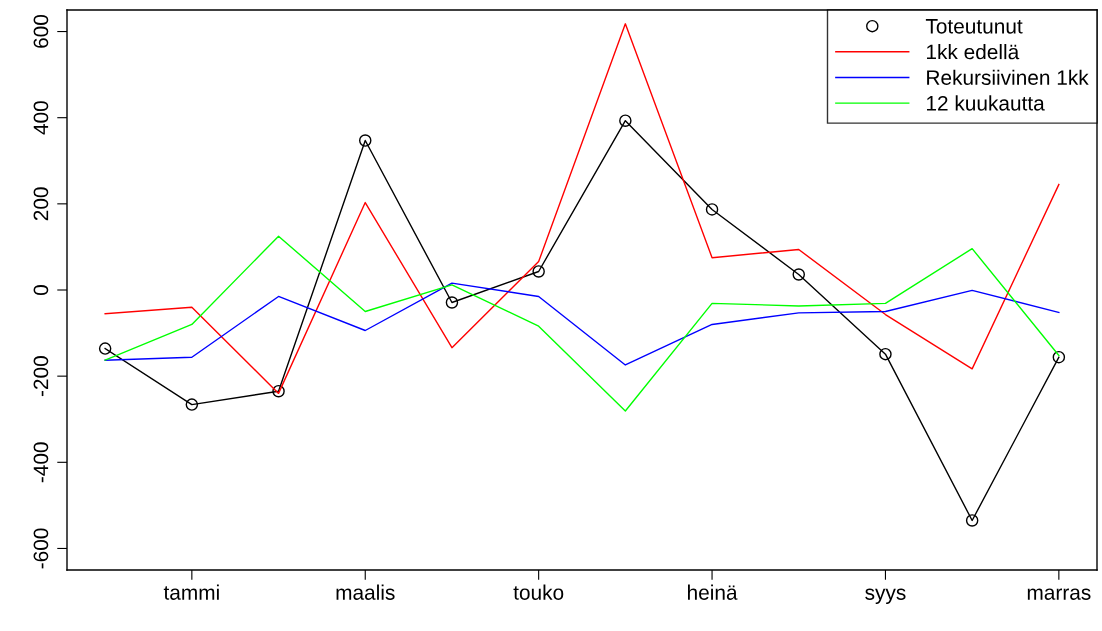 The height and width of the screenshot is (631, 1102). Describe the element at coordinates (41, 462) in the screenshot. I see `y-tick-label: -400` at that location.